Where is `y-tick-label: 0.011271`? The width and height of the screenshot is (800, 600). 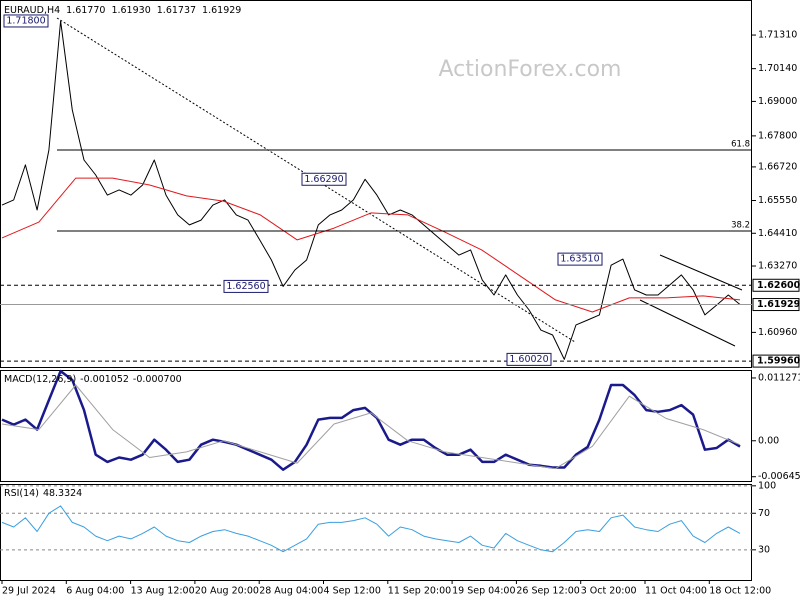
y-tick-label: 0.011271 is located at coordinates (779, 377).